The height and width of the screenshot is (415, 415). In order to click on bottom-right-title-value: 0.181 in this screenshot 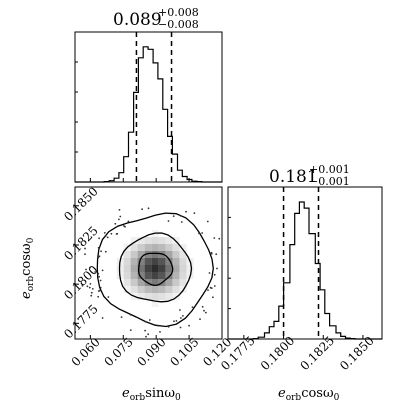, I will do `click(293, 177)`.